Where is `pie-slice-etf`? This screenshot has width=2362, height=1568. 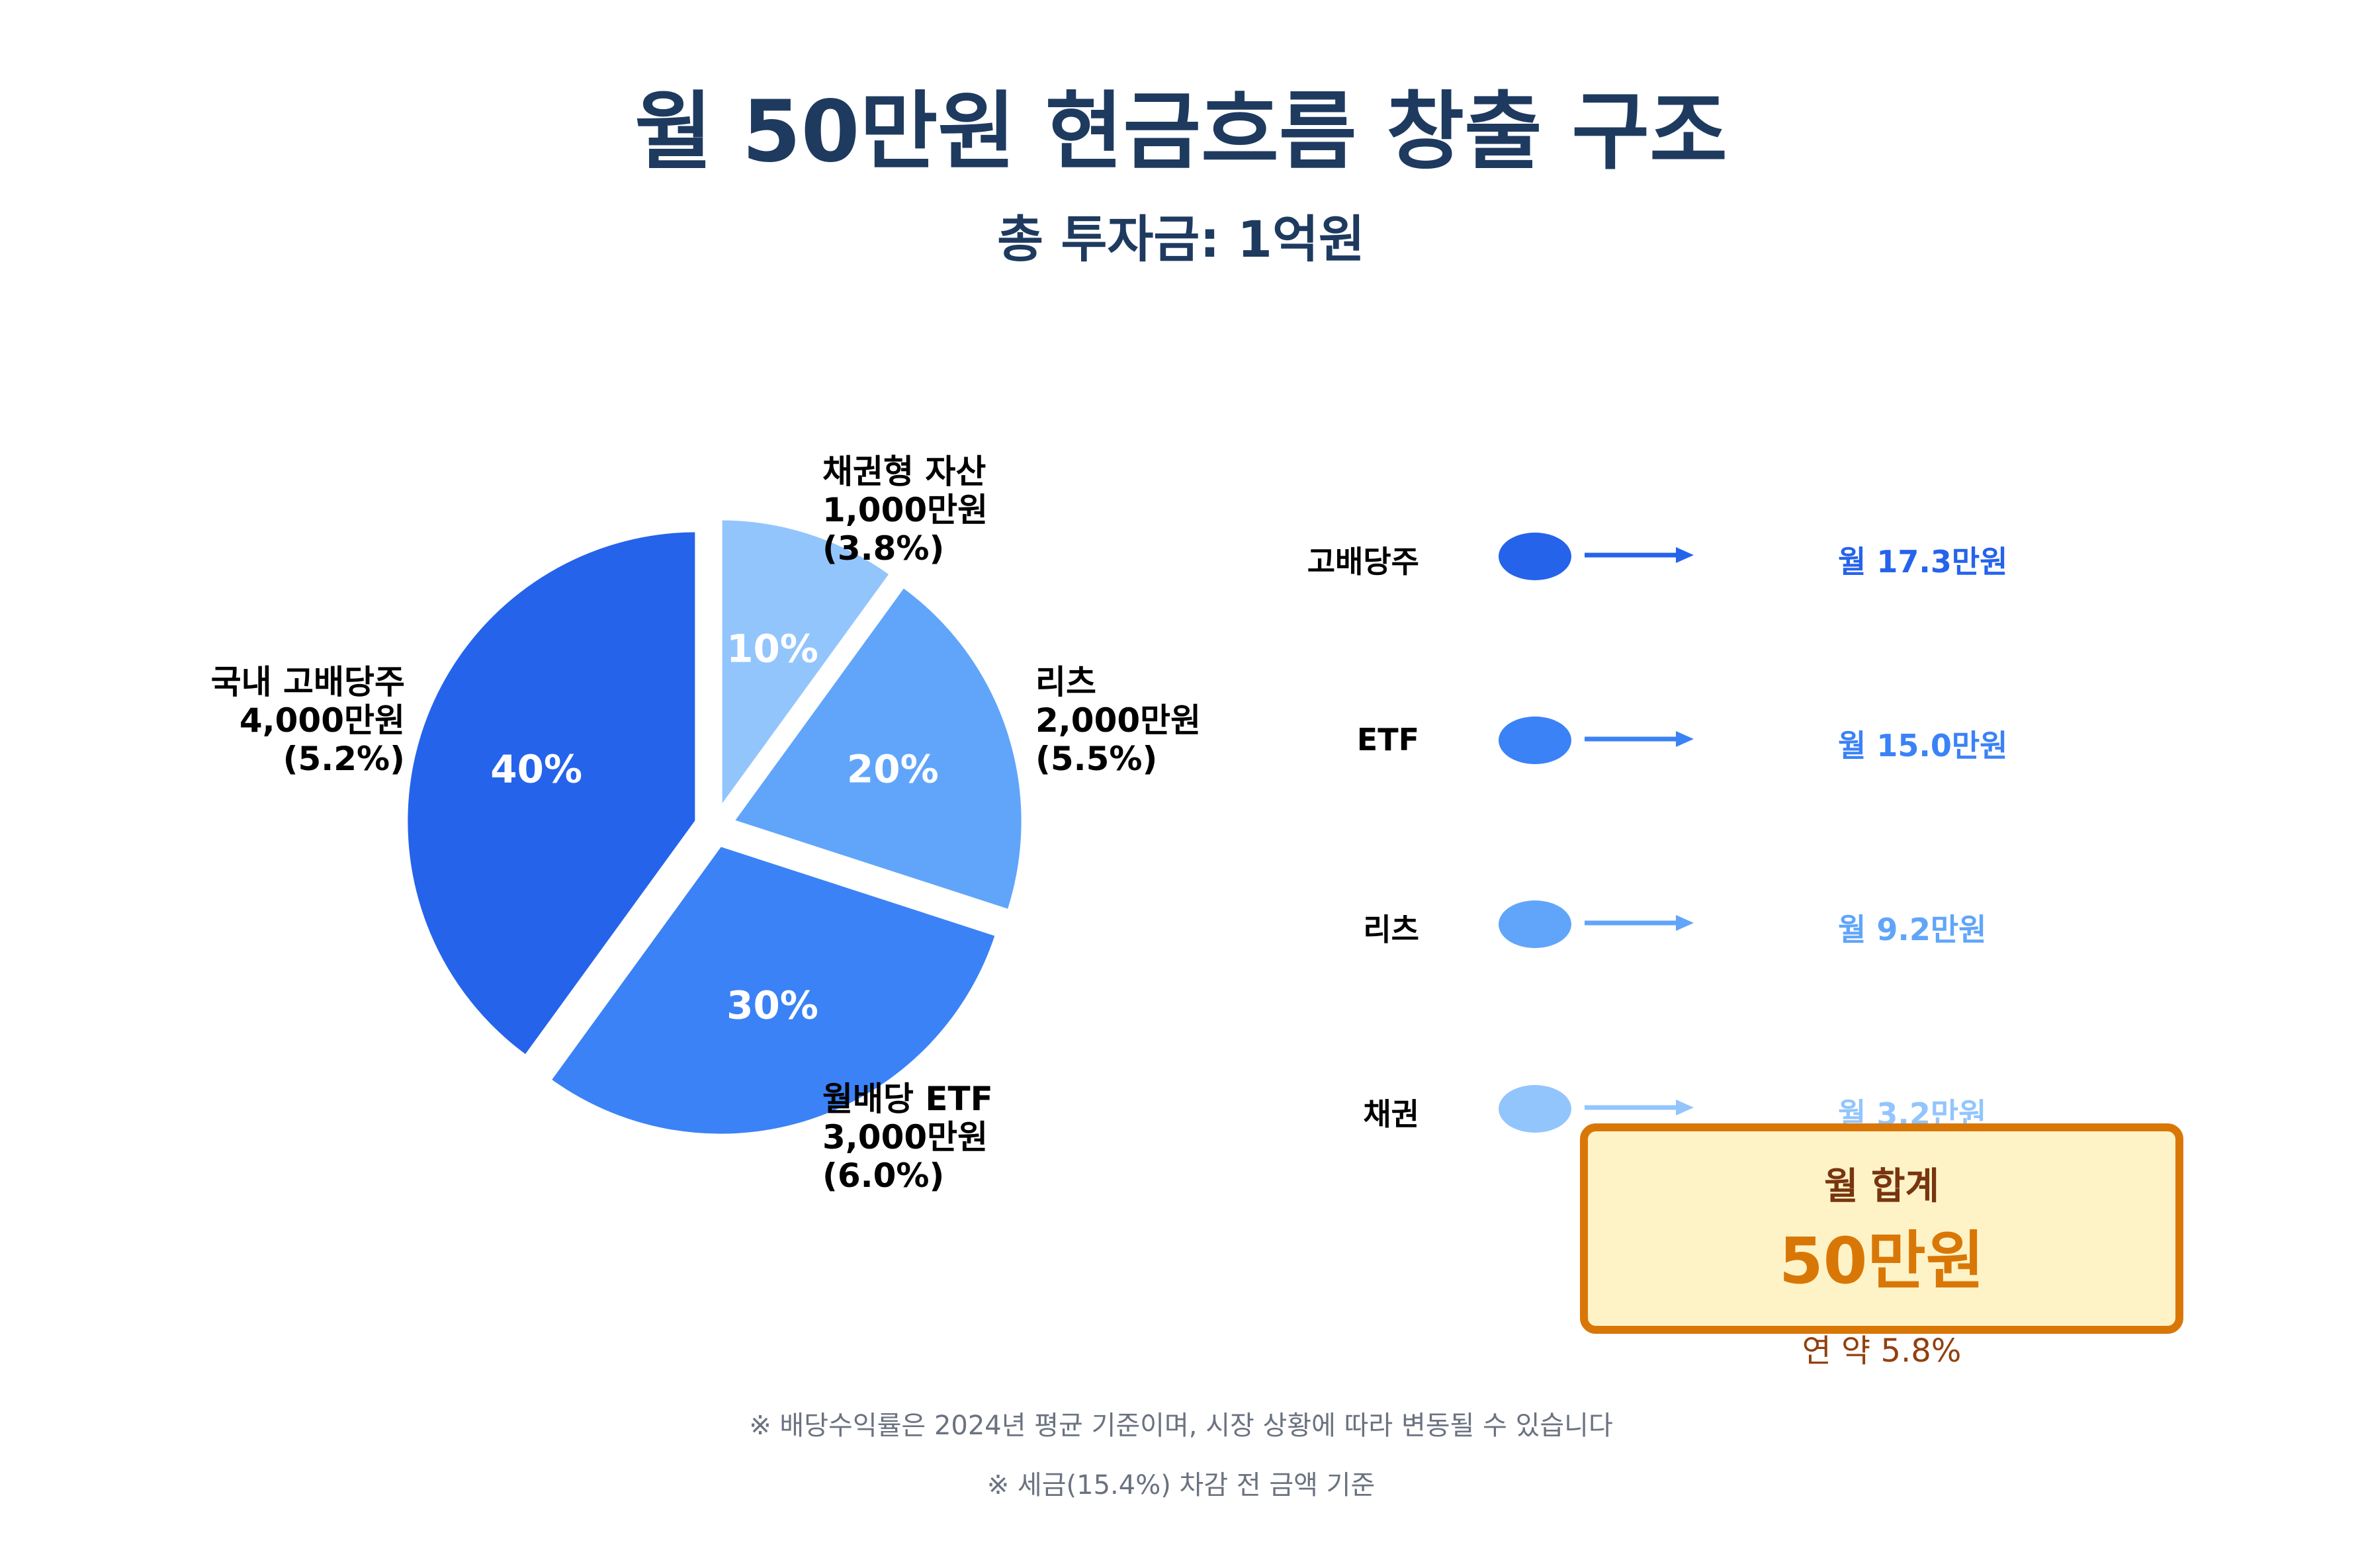
pie-slice-etf is located at coordinates (773, 990).